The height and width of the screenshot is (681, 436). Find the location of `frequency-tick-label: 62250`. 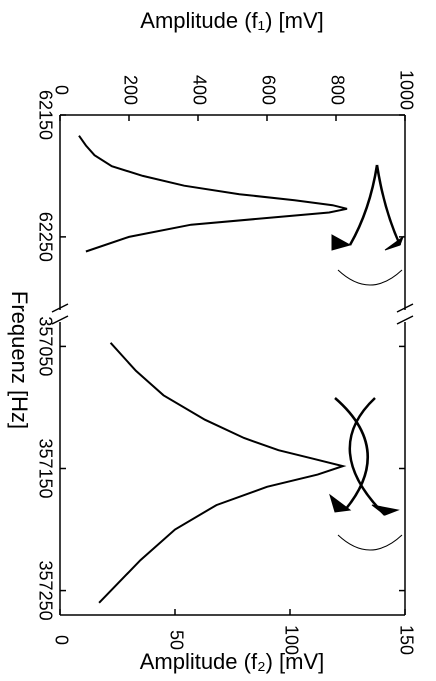

frequency-tick-label: 62250 is located at coordinates (45, 237).